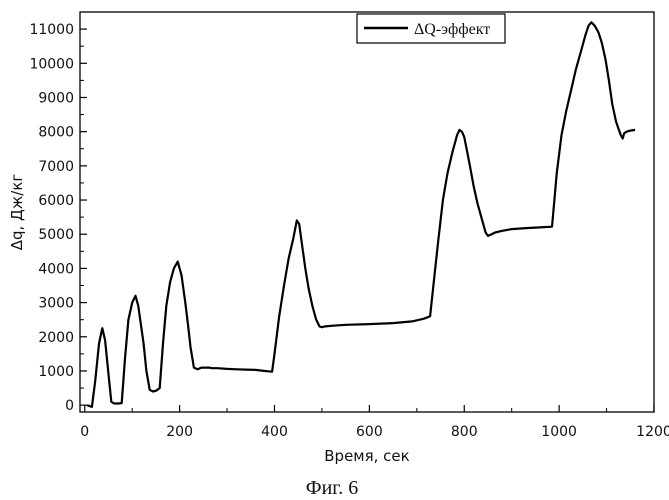 This screenshot has width=669, height=500. I want to click on x-axis-title: Время, сек, so click(366, 456).